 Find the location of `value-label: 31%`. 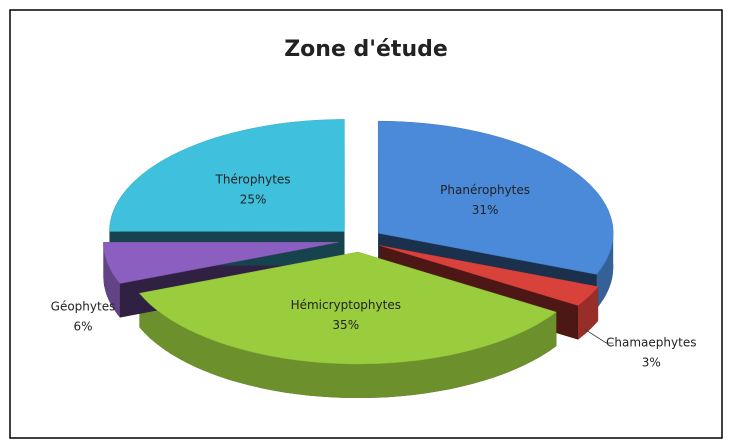

value-label: 31% is located at coordinates (485, 210).